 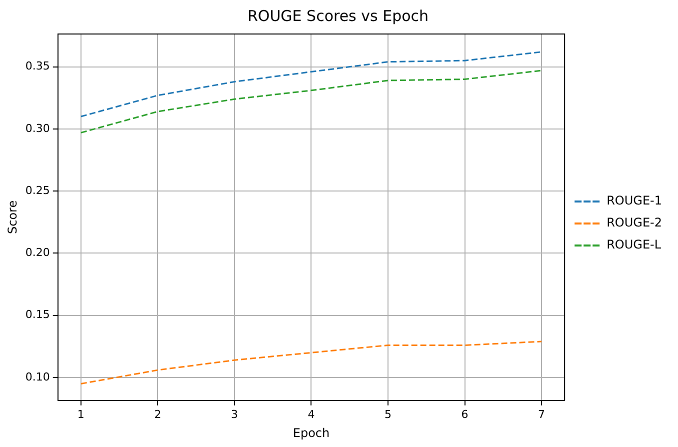 I want to click on x-tick-label: 2, so click(x=158, y=414).